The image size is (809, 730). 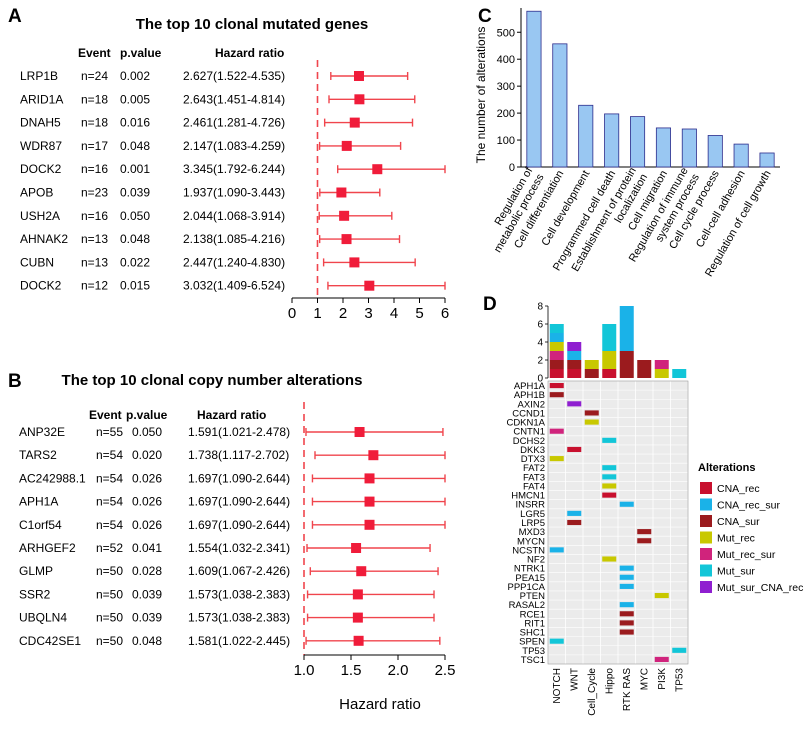 What do you see at coordinates (738, 489) in the screenshot?
I see `d-legend-label: CNA_rec` at bounding box center [738, 489].